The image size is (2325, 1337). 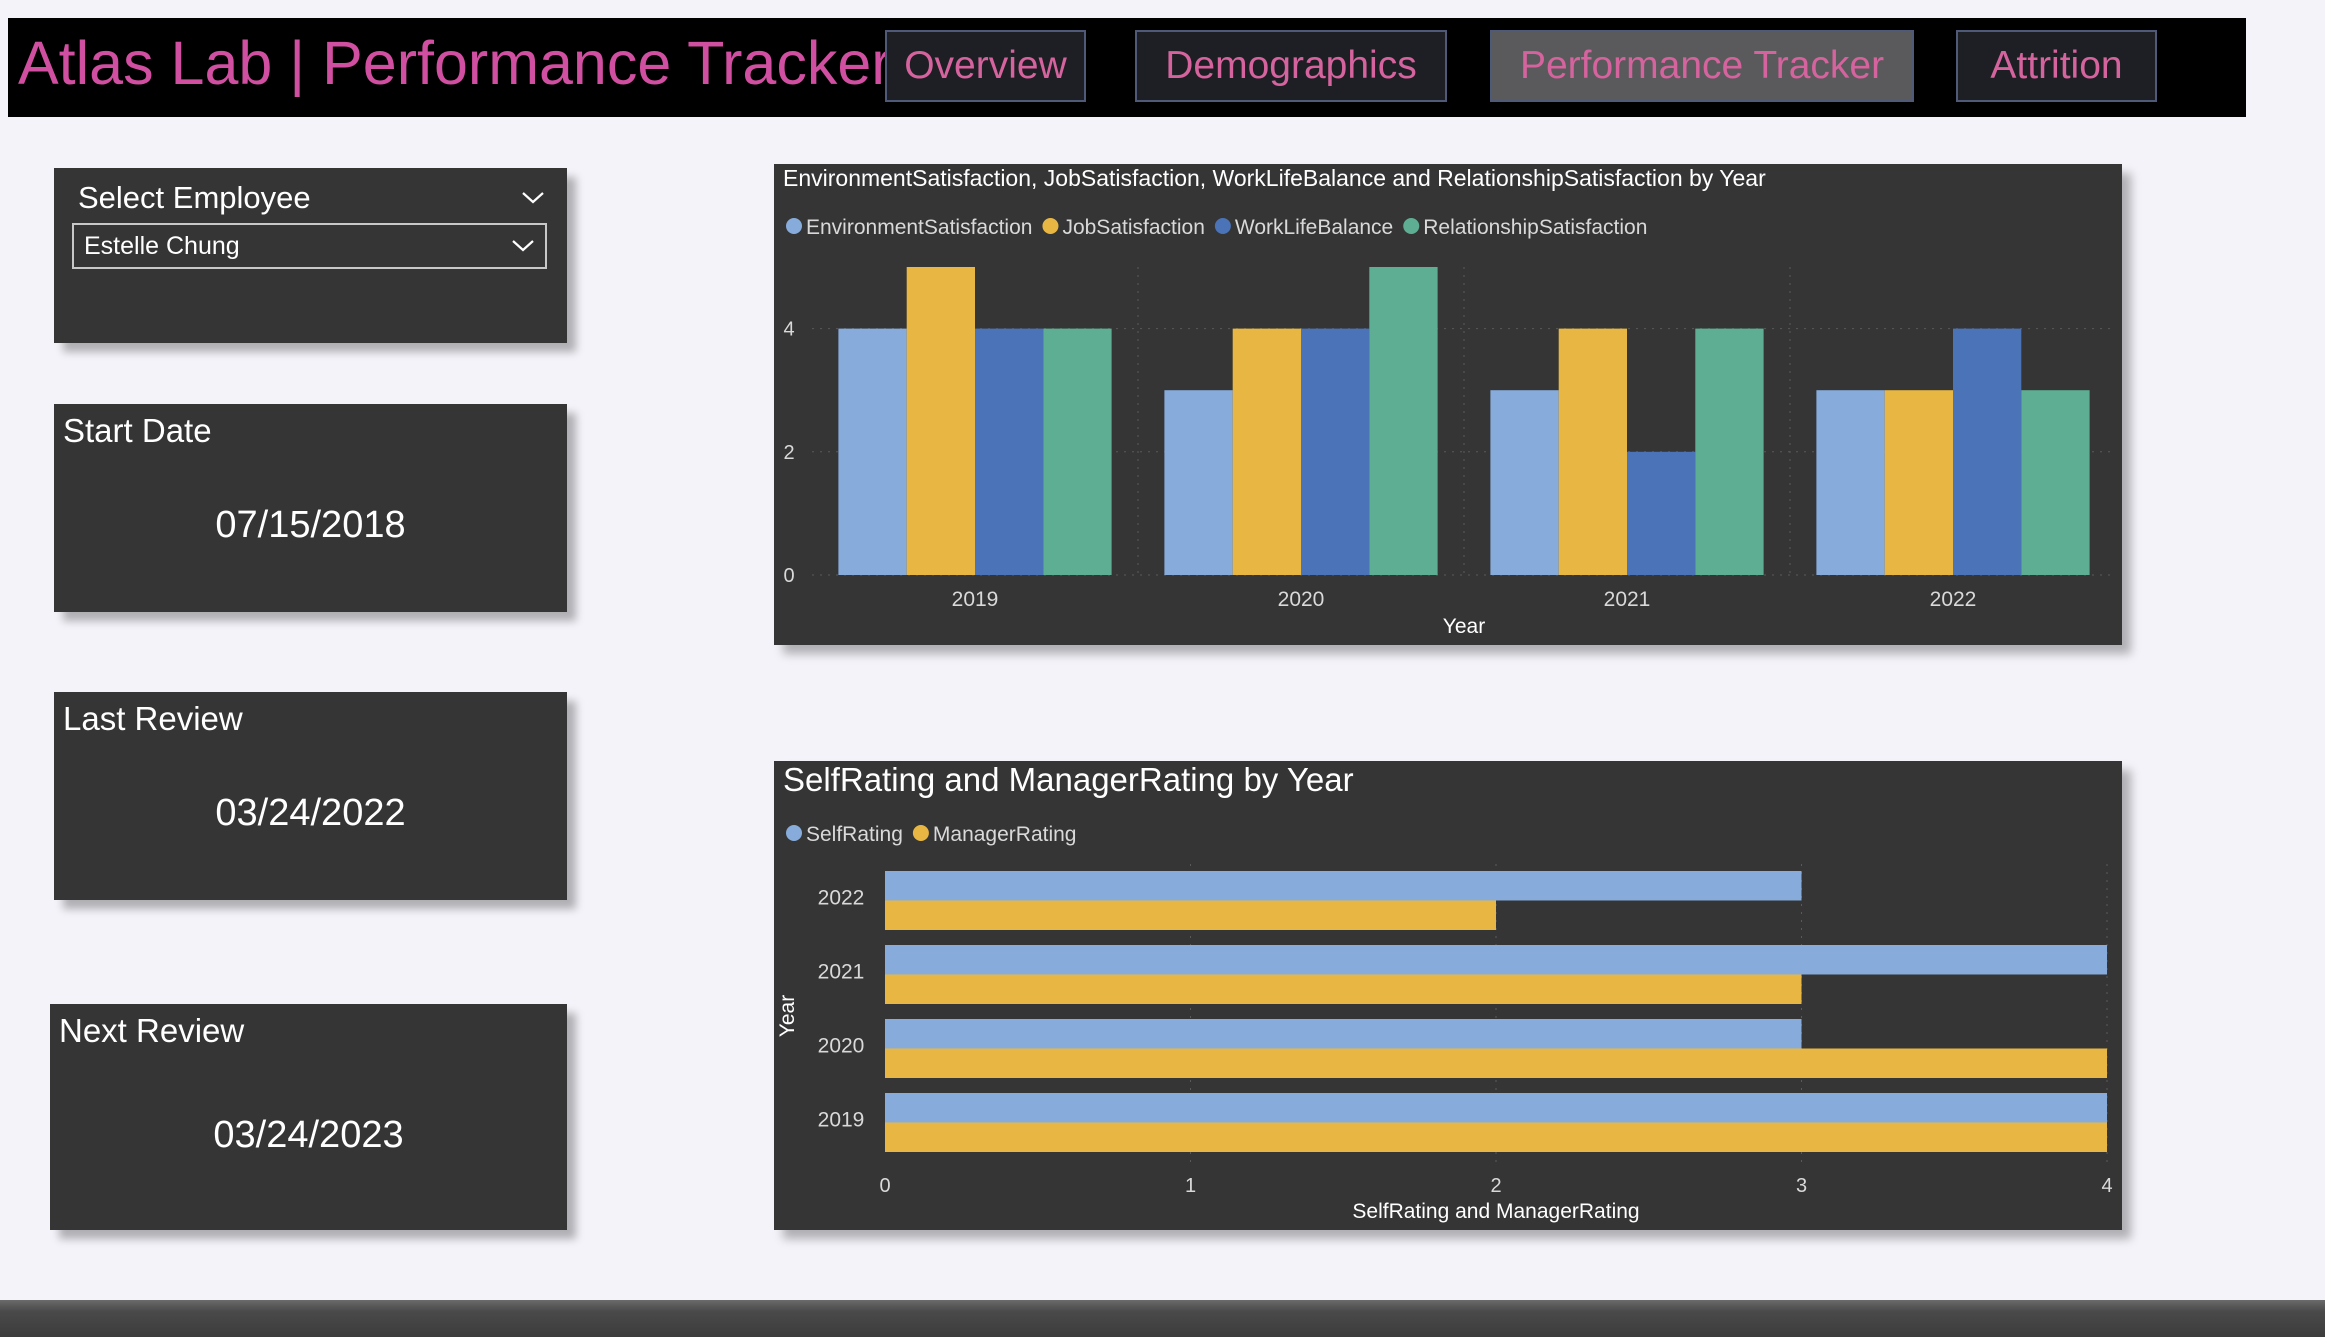 I want to click on bar-job-satisfaction-2020, so click(x=1266, y=451).